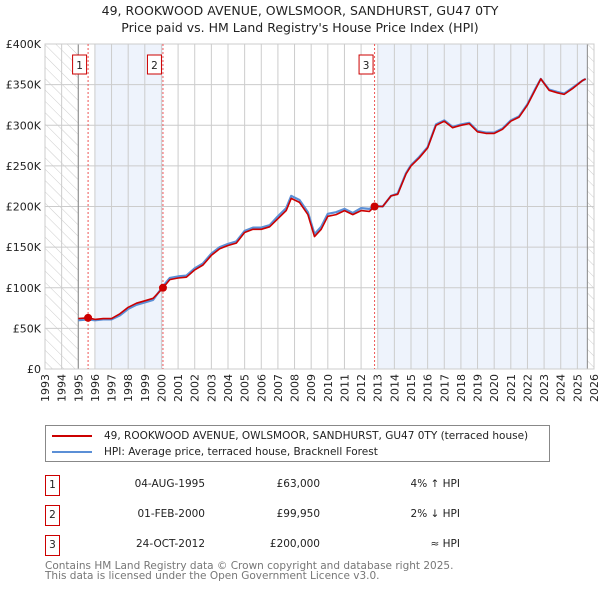 Image resolution: width=600 pixels, height=590 pixels. What do you see at coordinates (527, 388) in the screenshot?
I see `x-tick-label: 2022` at bounding box center [527, 388].